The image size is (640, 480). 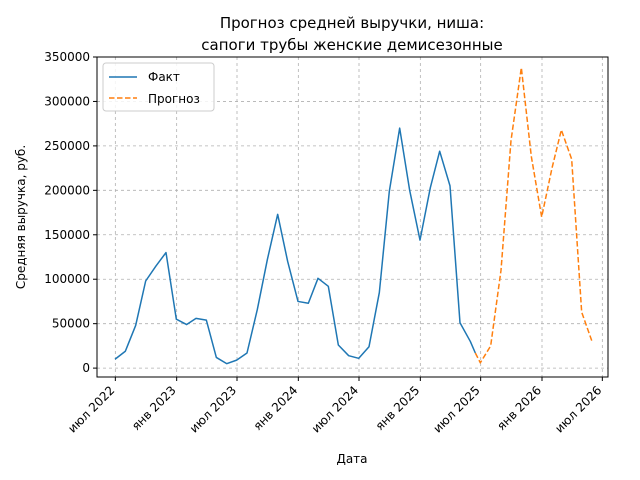 What do you see at coordinates (67, 235) in the screenshot?
I see `y-tick-label: 150000` at bounding box center [67, 235].